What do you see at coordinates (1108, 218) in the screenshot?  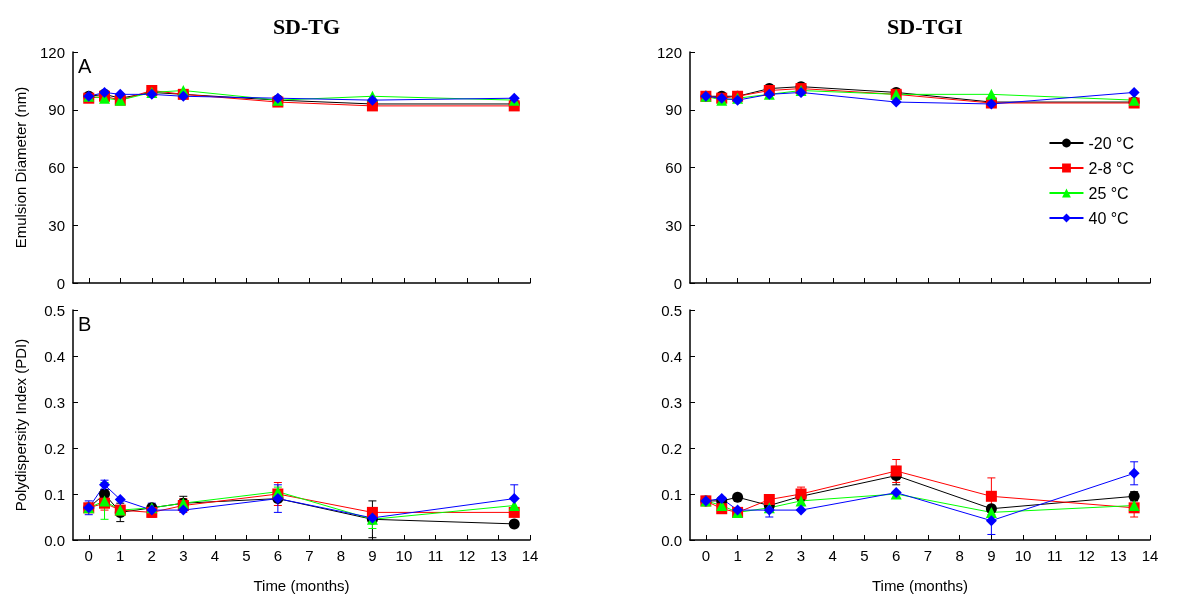 I see `legend-label: 40 °C` at bounding box center [1108, 218].